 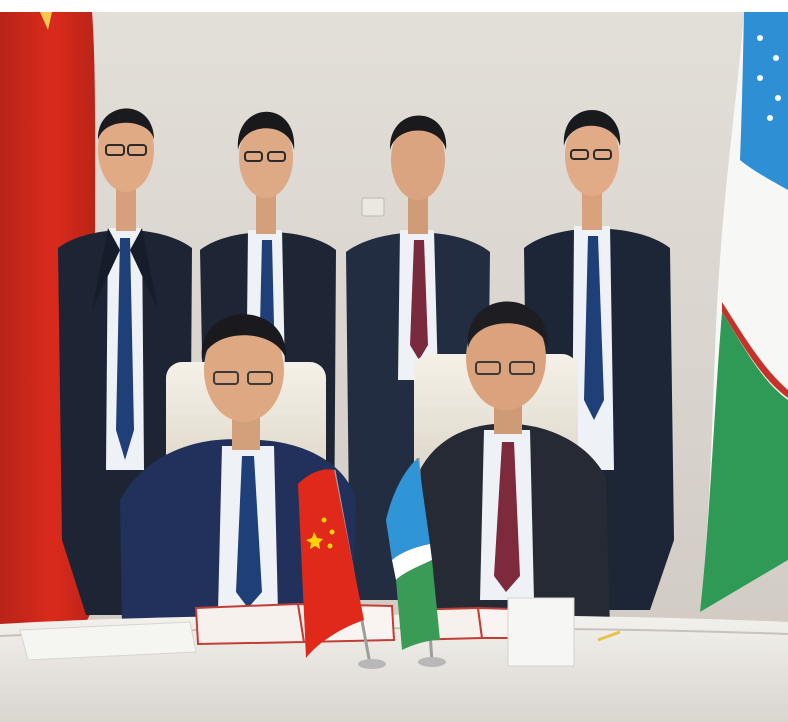 I want to click on table-flag-china, so click(x=342, y=569).